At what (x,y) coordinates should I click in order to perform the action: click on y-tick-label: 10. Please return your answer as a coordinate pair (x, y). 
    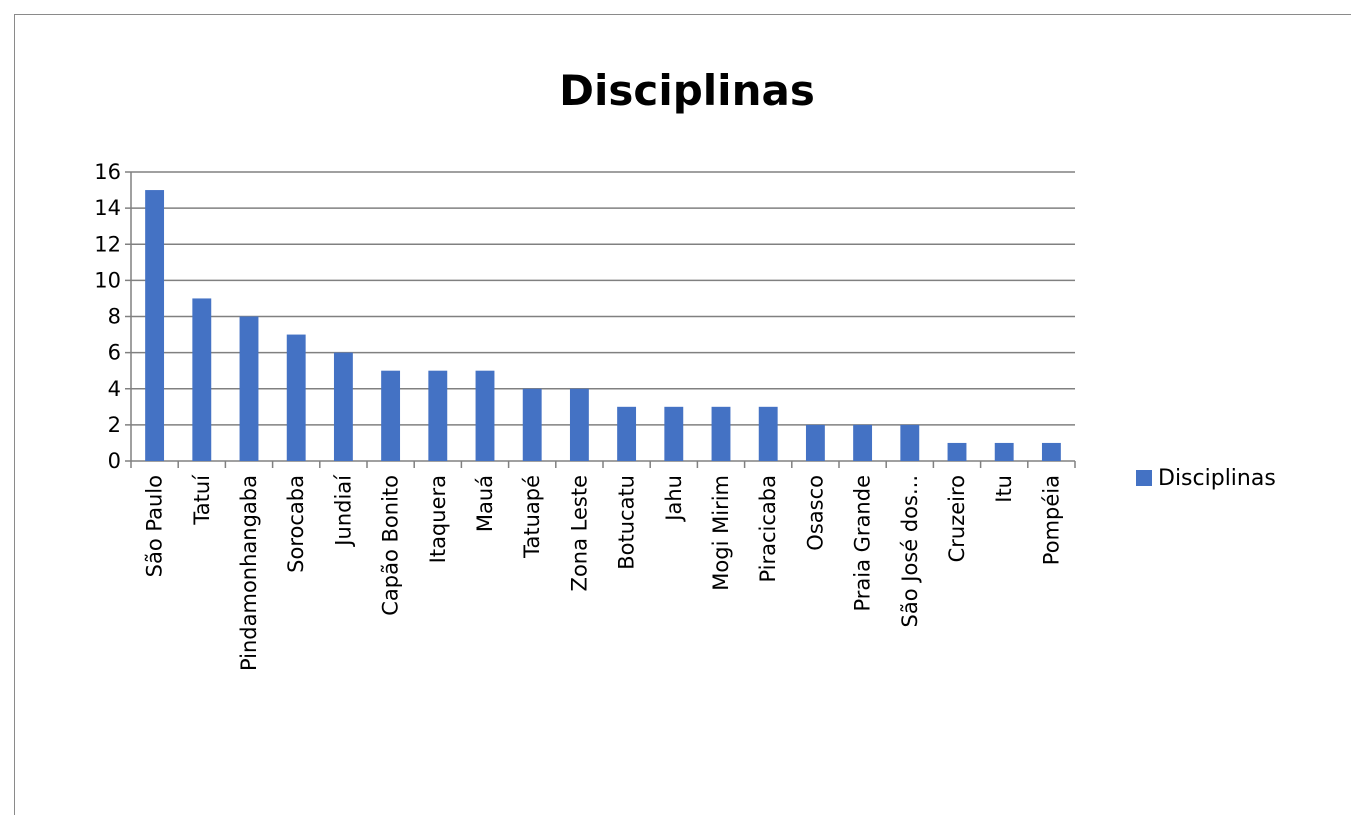
    Looking at the image, I should click on (107, 280).